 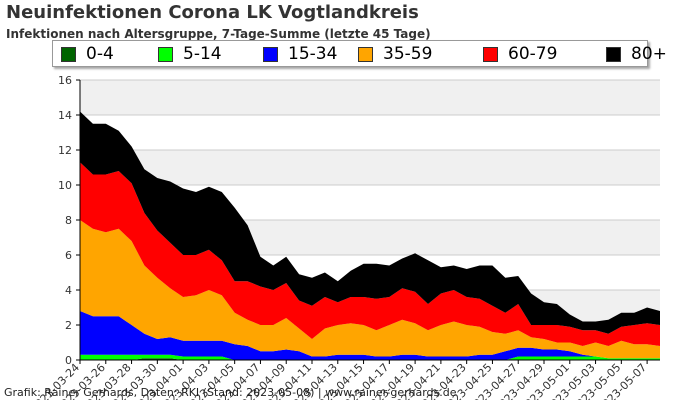 What do you see at coordinates (68, 290) in the screenshot?
I see `y-tick-label: 4` at bounding box center [68, 290].